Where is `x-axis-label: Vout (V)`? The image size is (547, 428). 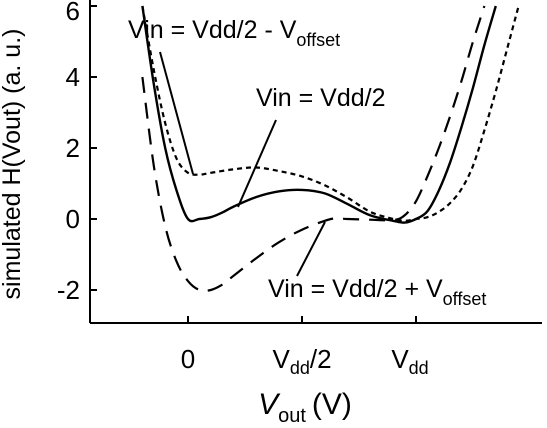 x-axis-label: Vout (V) is located at coordinates (305, 407).